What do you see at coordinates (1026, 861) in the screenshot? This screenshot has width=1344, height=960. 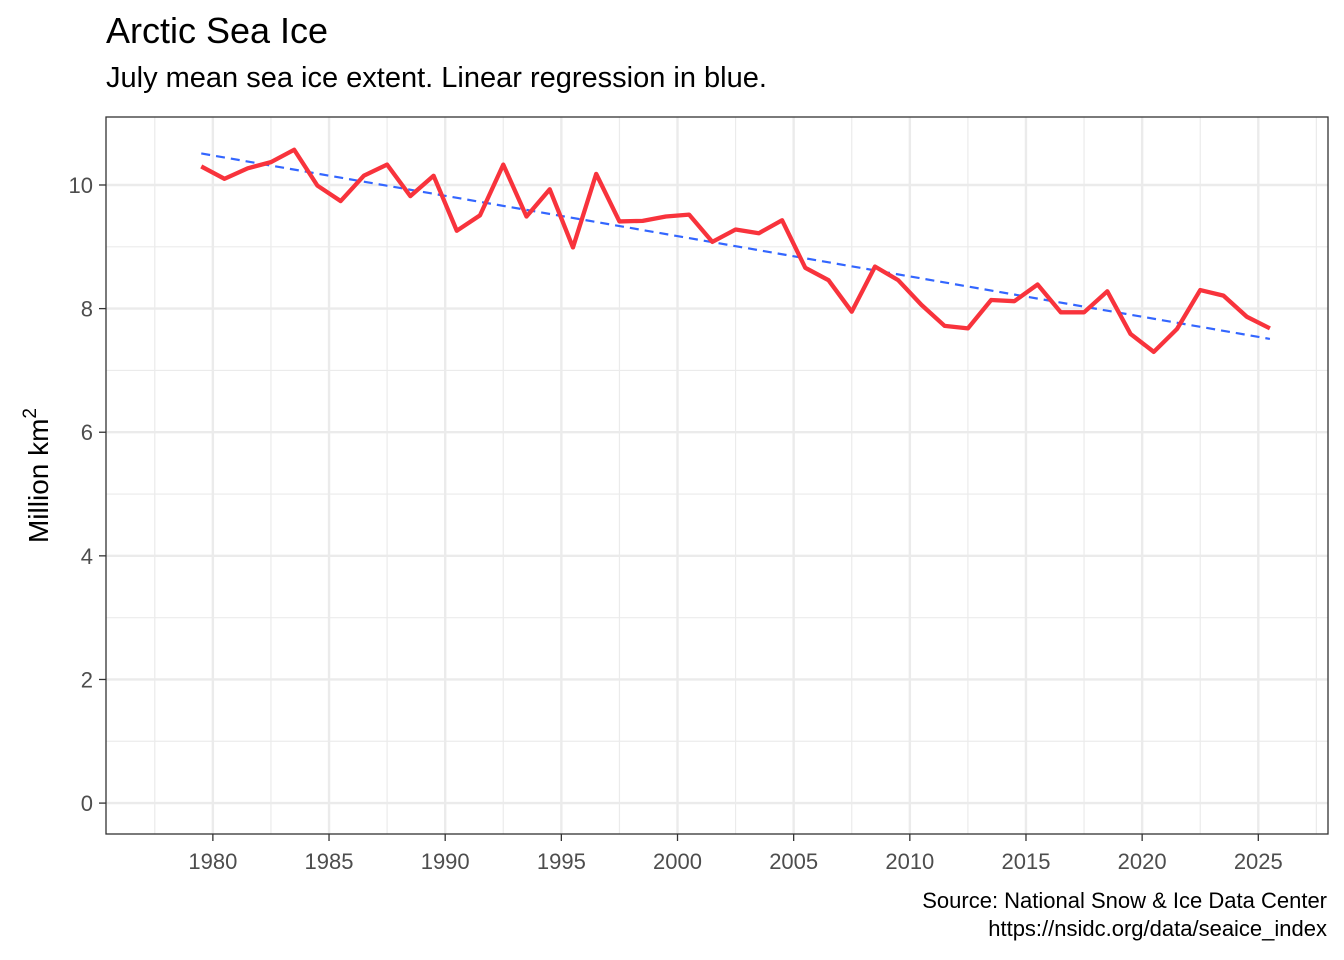 I see `x-tick-label: 2015` at bounding box center [1026, 861].